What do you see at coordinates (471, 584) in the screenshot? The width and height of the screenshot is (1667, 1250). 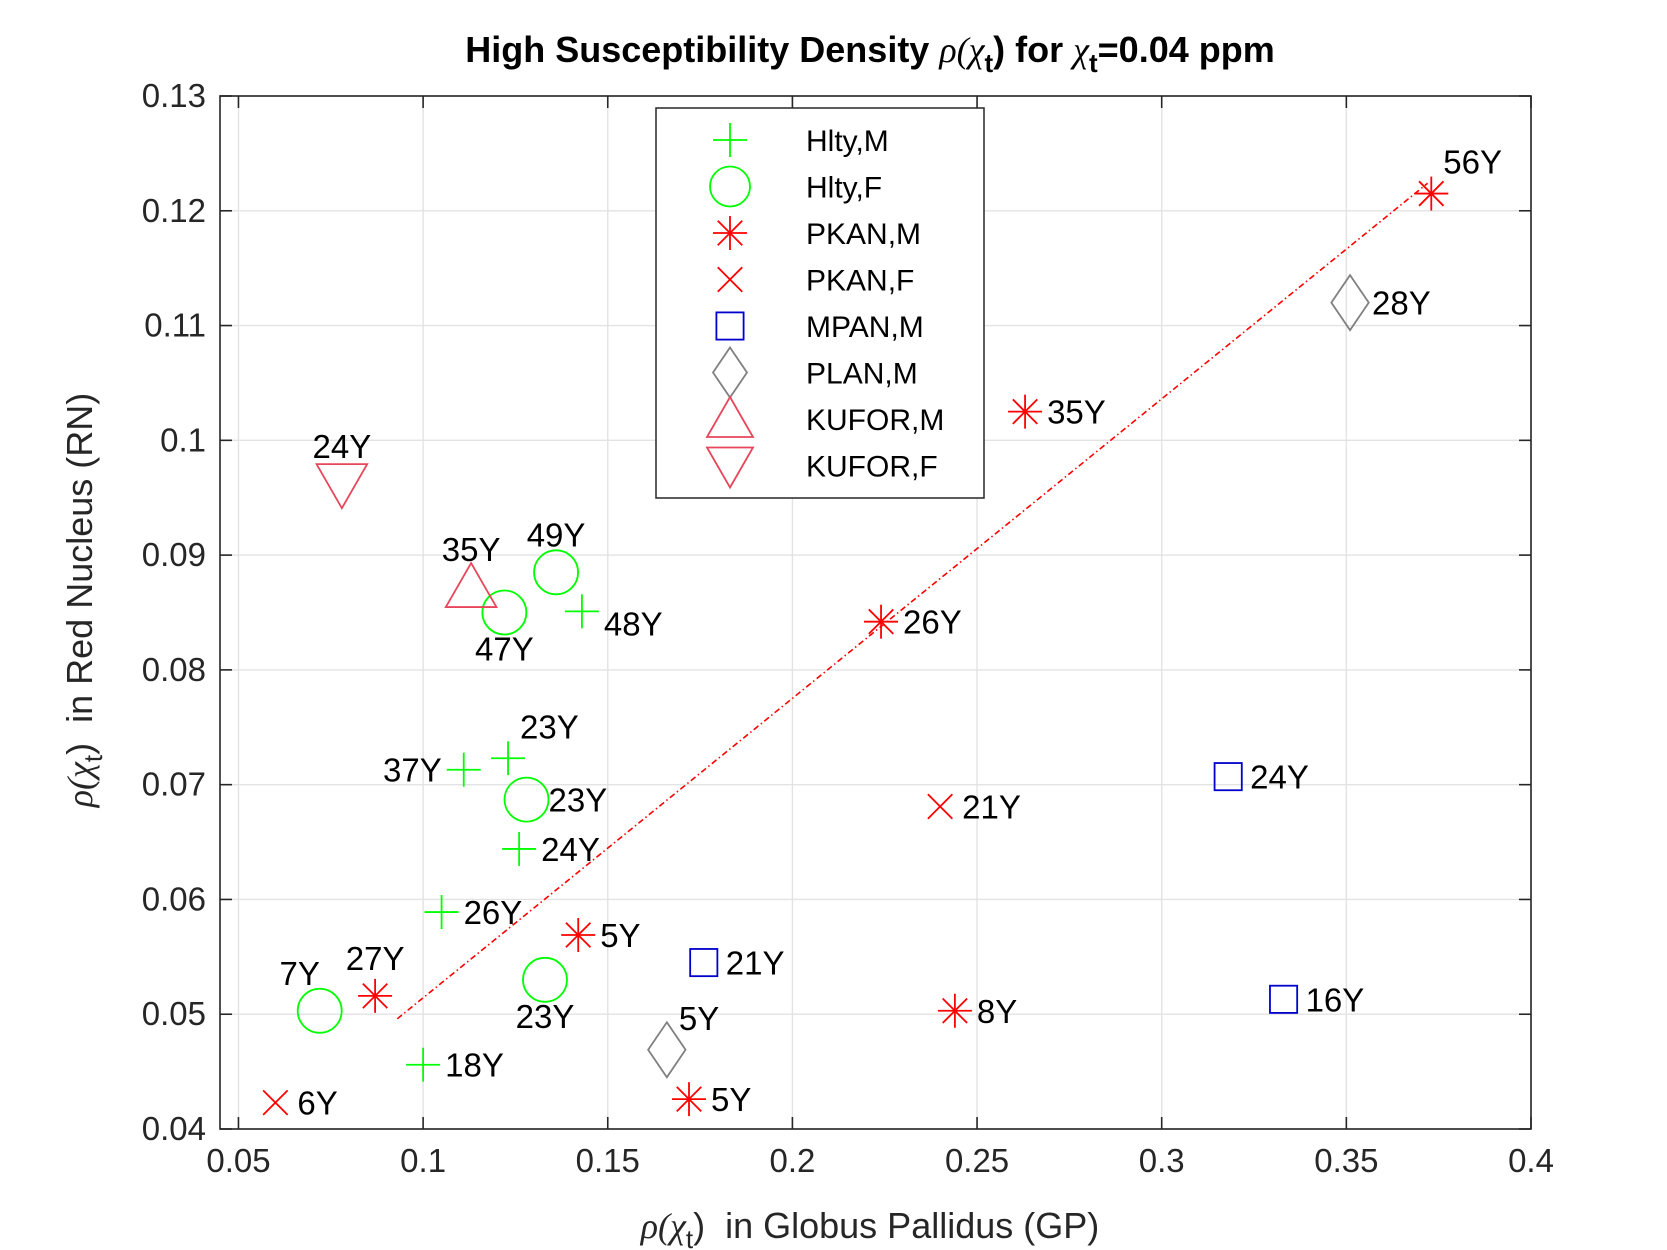 I see `marker-kufor-m` at bounding box center [471, 584].